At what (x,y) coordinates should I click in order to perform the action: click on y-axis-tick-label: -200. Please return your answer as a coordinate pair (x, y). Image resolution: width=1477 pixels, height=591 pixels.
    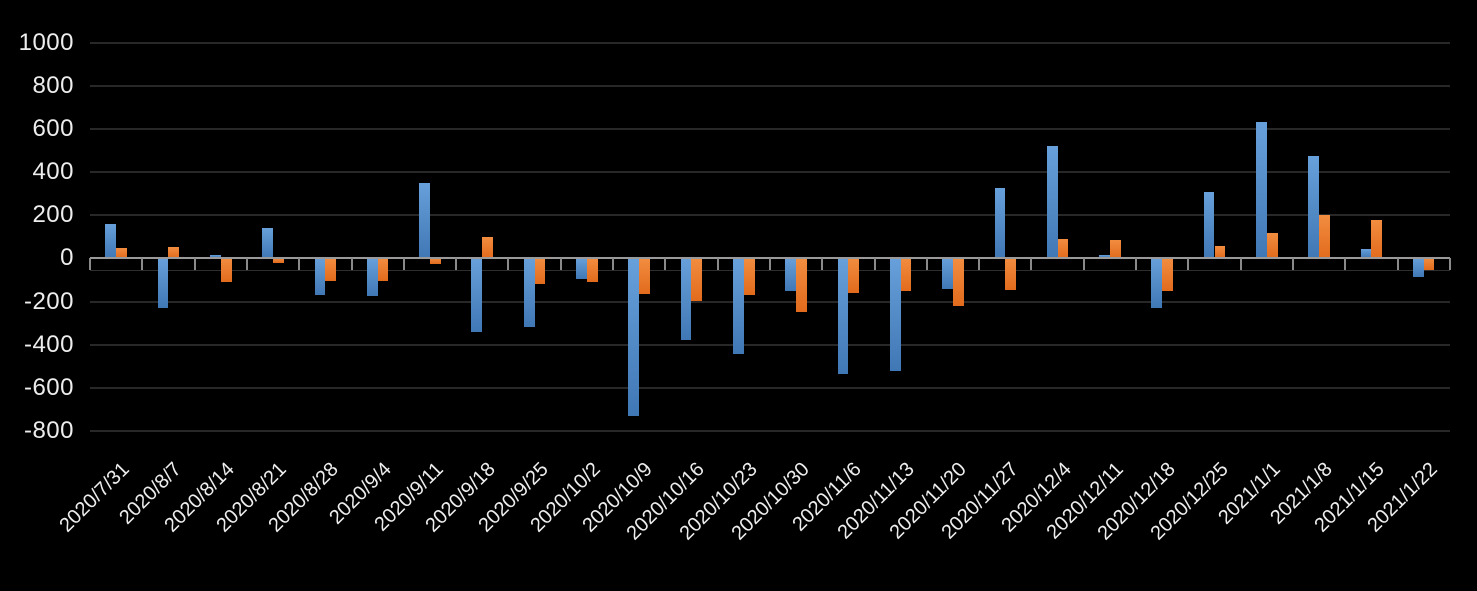
    Looking at the image, I should click on (48, 301).